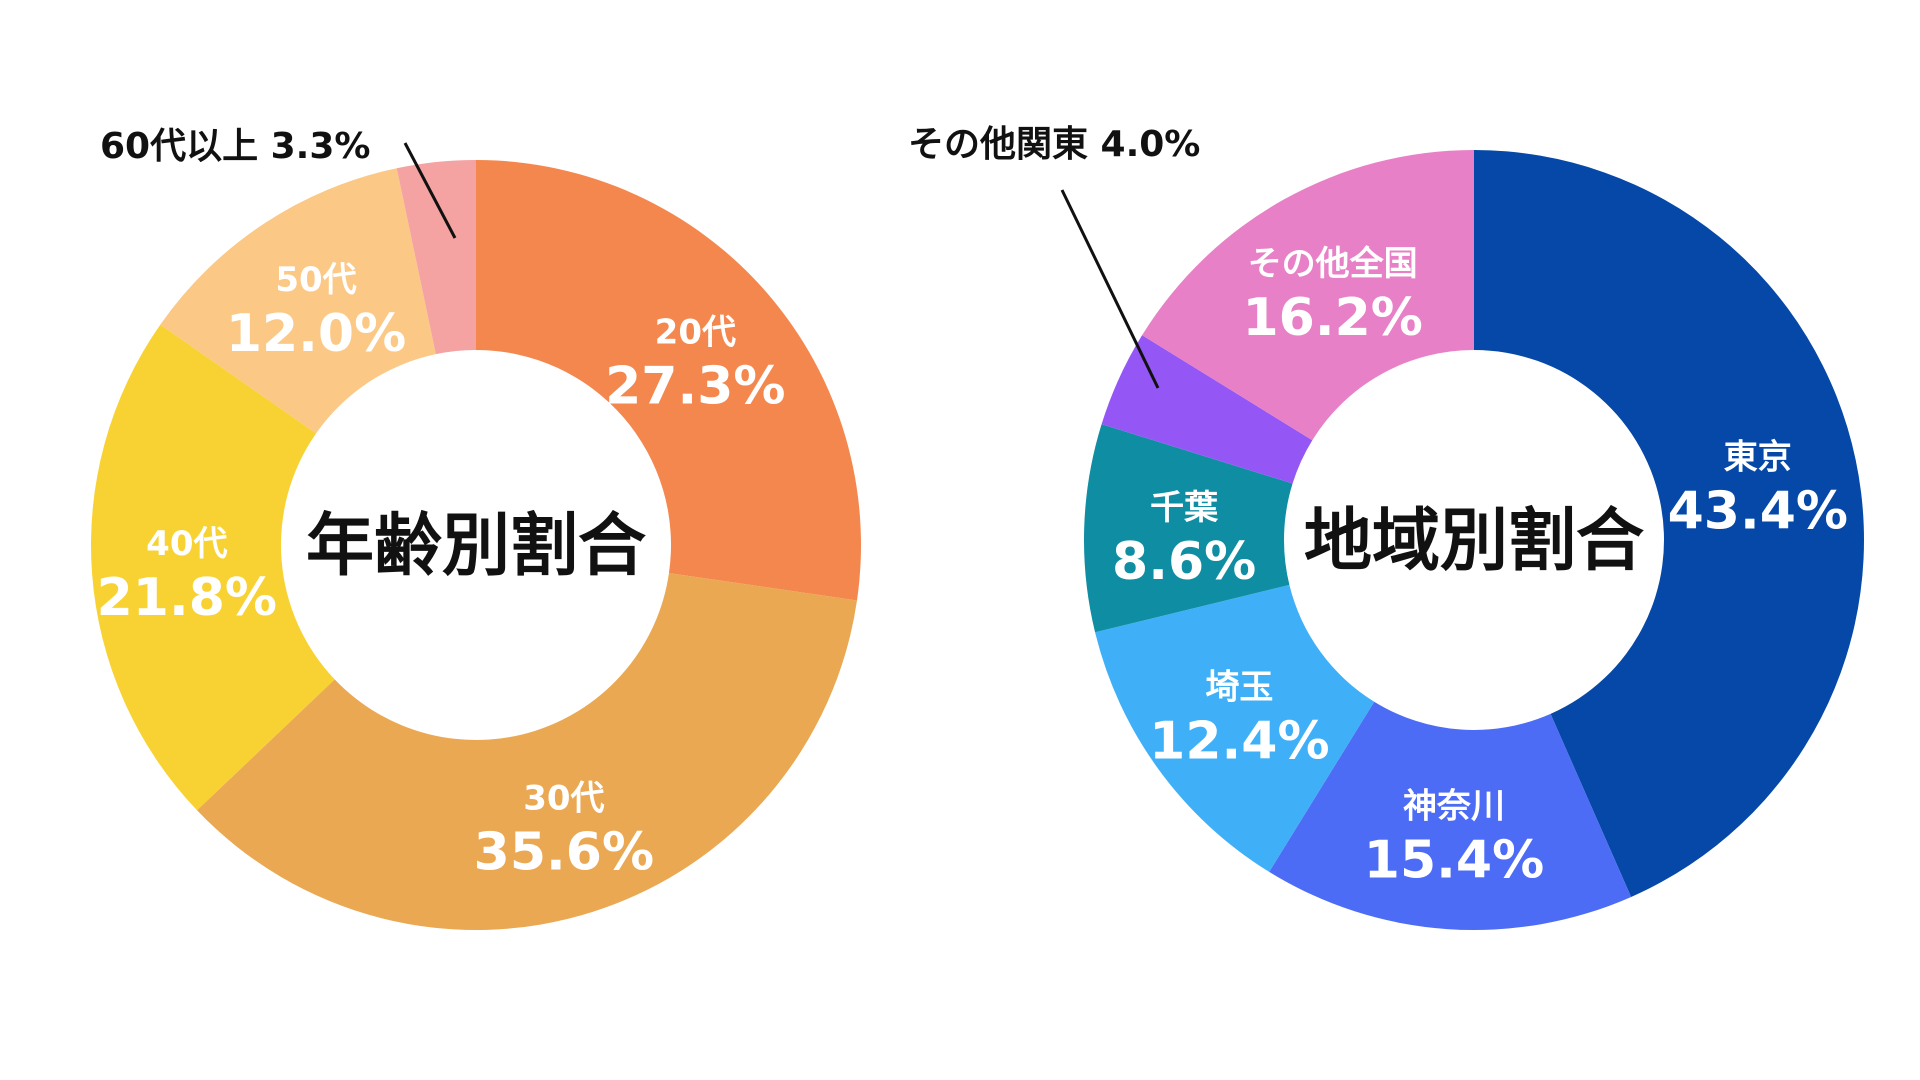  What do you see at coordinates (315, 280) in the screenshot?
I see `slice-category-label-0-3: 50代` at bounding box center [315, 280].